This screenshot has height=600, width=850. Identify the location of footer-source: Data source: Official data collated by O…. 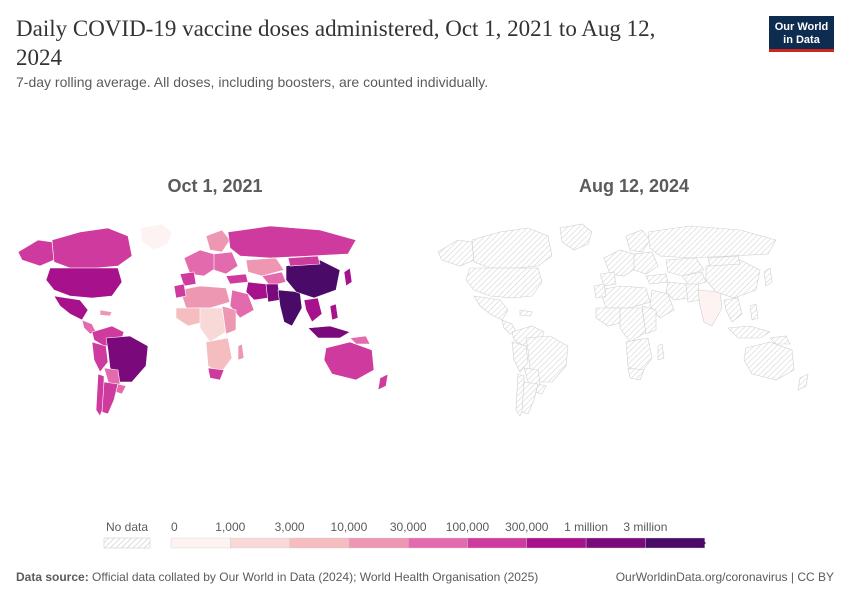
(277, 577).